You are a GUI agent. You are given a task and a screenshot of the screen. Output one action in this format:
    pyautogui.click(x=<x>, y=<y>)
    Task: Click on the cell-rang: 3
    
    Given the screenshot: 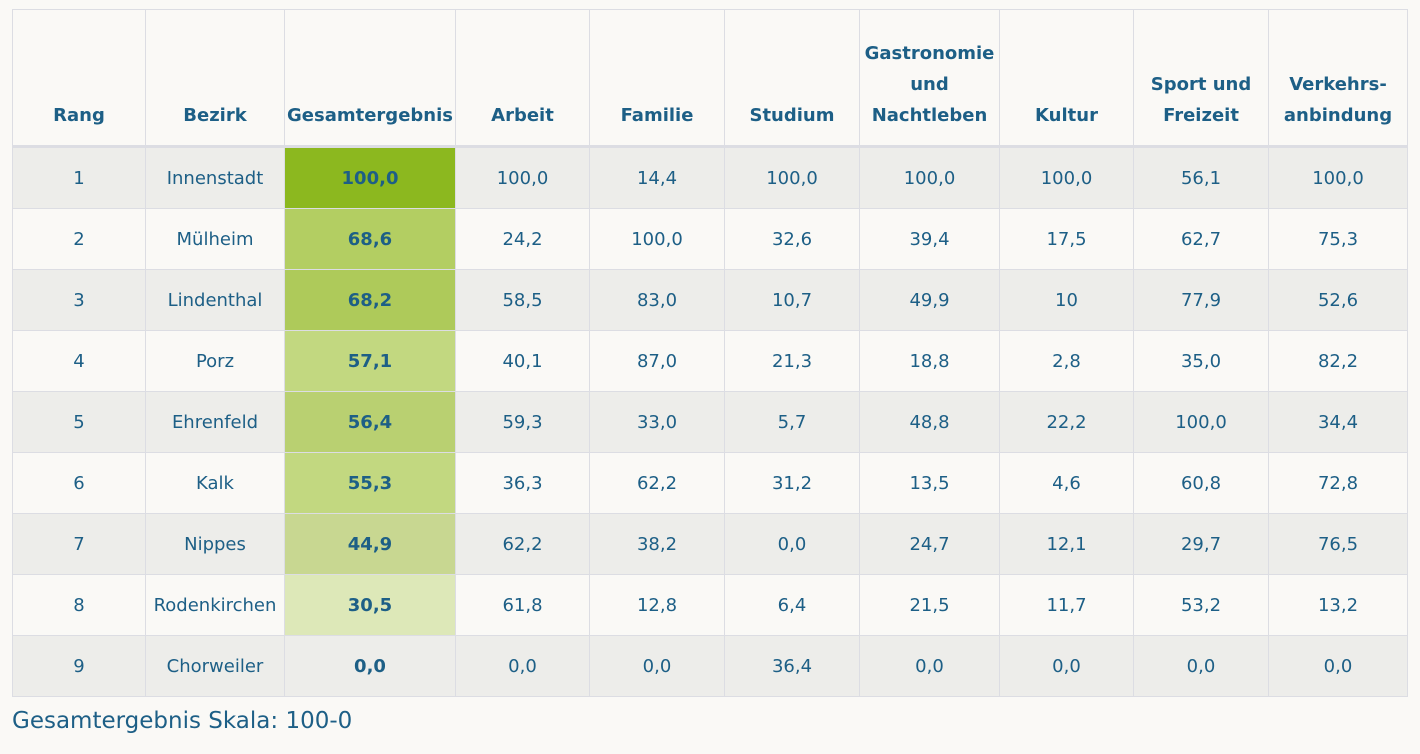 What is the action you would take?
    pyautogui.click(x=79, y=300)
    